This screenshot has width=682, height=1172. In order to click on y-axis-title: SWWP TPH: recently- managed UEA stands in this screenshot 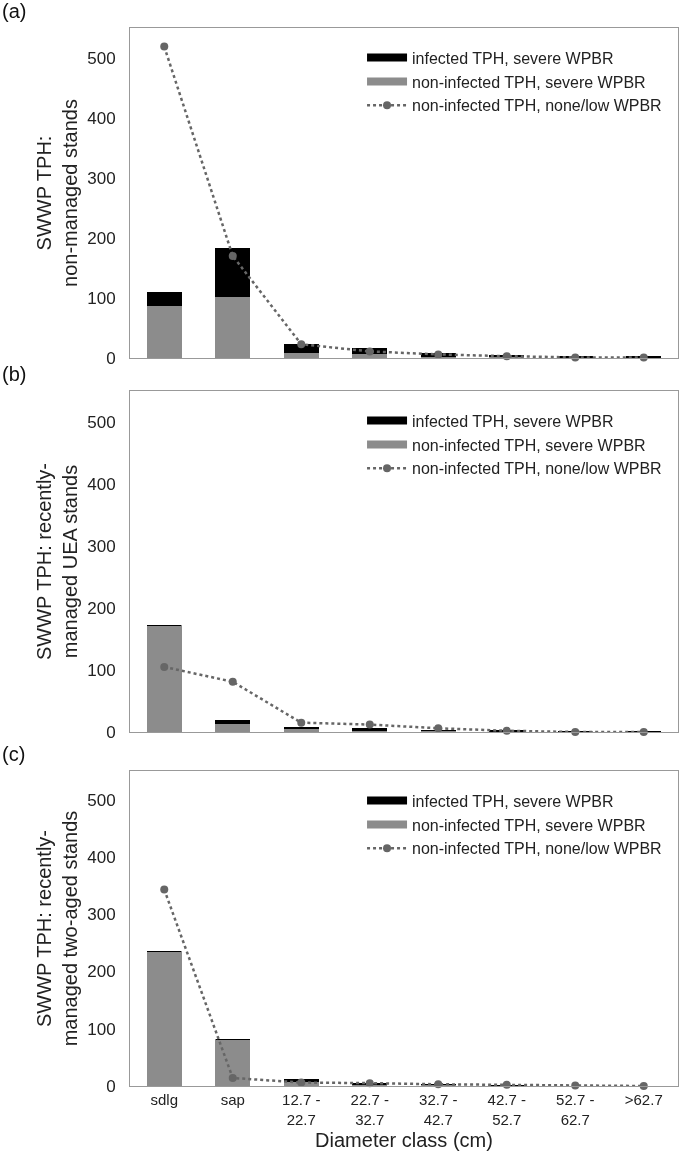, I will do `click(56, 561)`.